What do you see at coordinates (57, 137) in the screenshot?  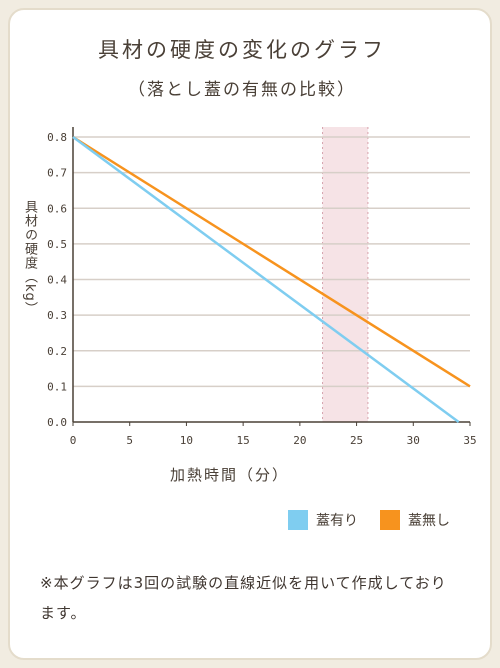 I see `y-tick-label: 0.8` at bounding box center [57, 137].